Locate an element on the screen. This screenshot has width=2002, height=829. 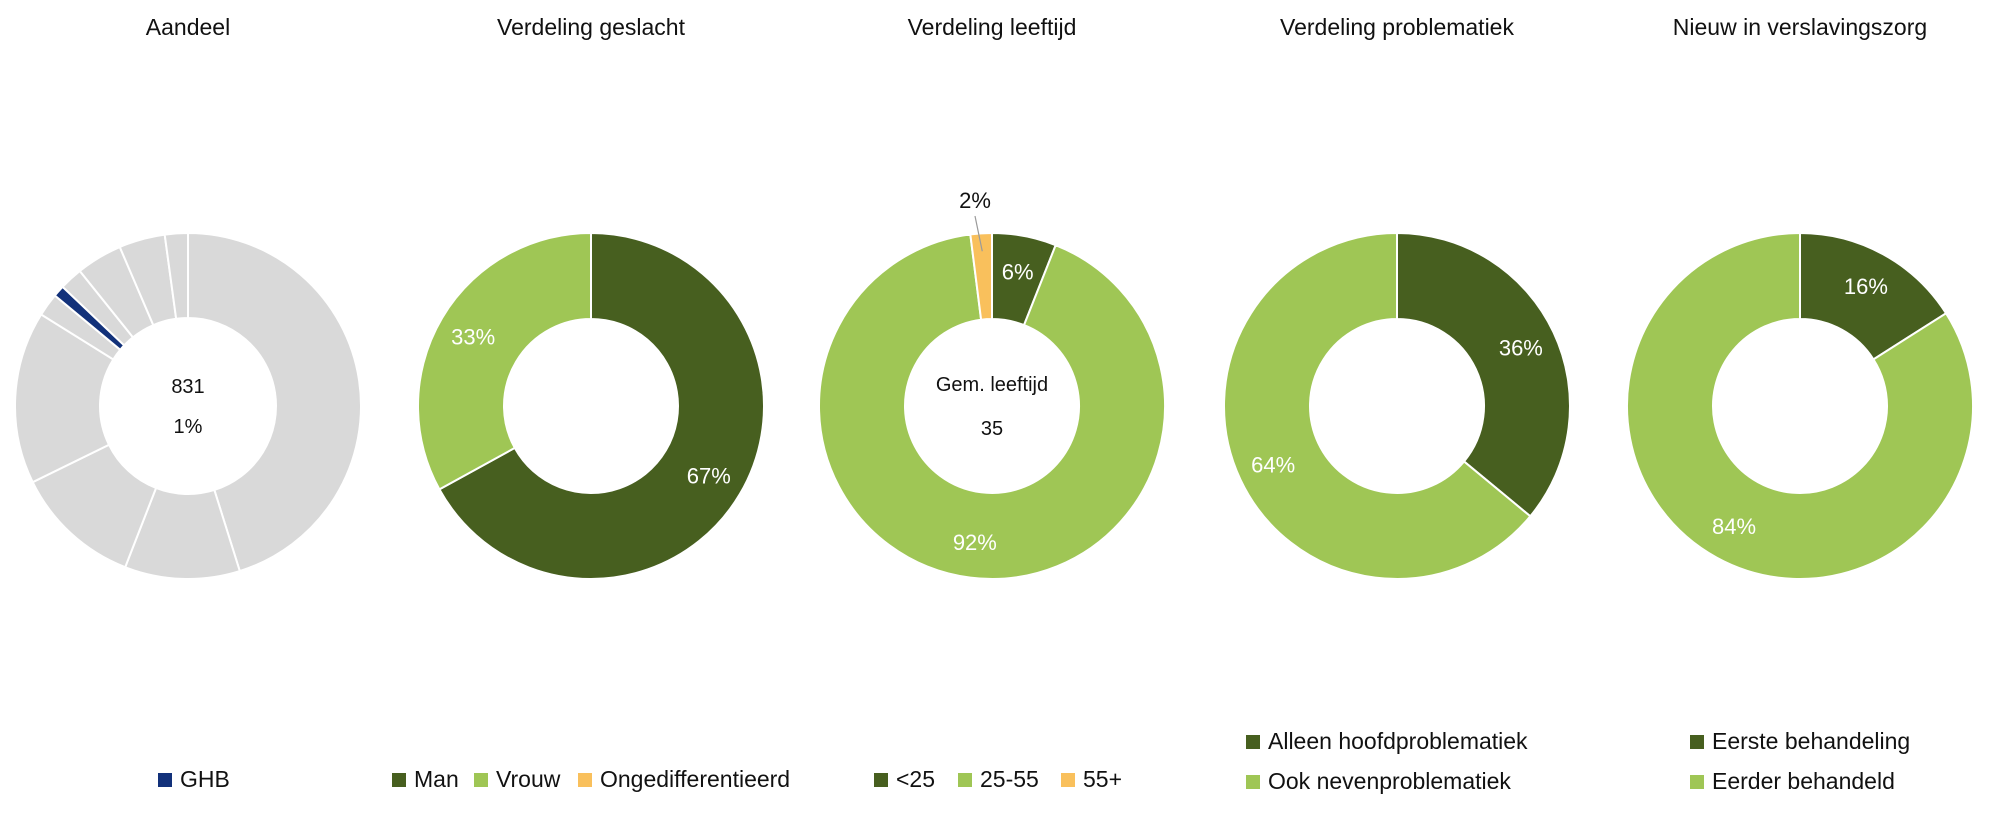
donut-slice-eerder-behandeld is located at coordinates (1800, 405).